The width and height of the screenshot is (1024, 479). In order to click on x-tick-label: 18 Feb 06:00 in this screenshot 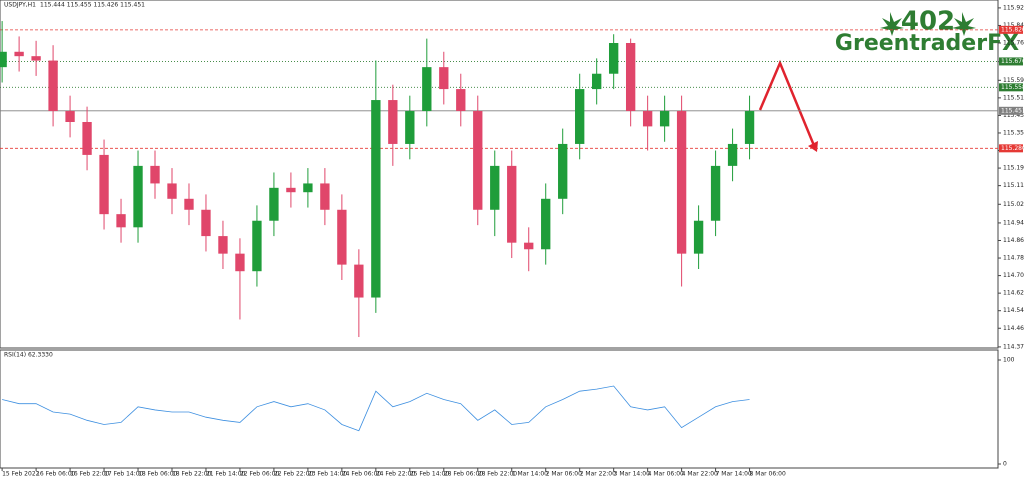, I will do `click(158, 474)`.